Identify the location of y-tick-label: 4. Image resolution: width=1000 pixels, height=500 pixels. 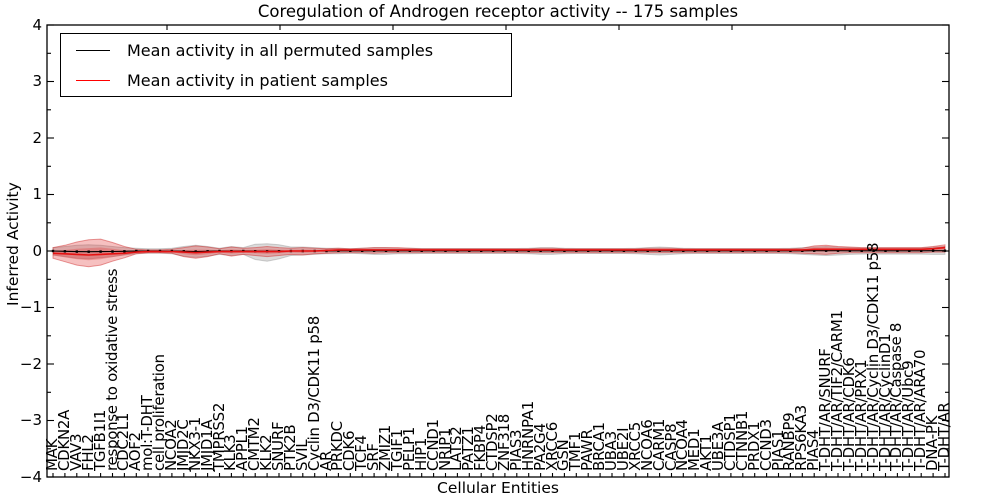
(37, 24).